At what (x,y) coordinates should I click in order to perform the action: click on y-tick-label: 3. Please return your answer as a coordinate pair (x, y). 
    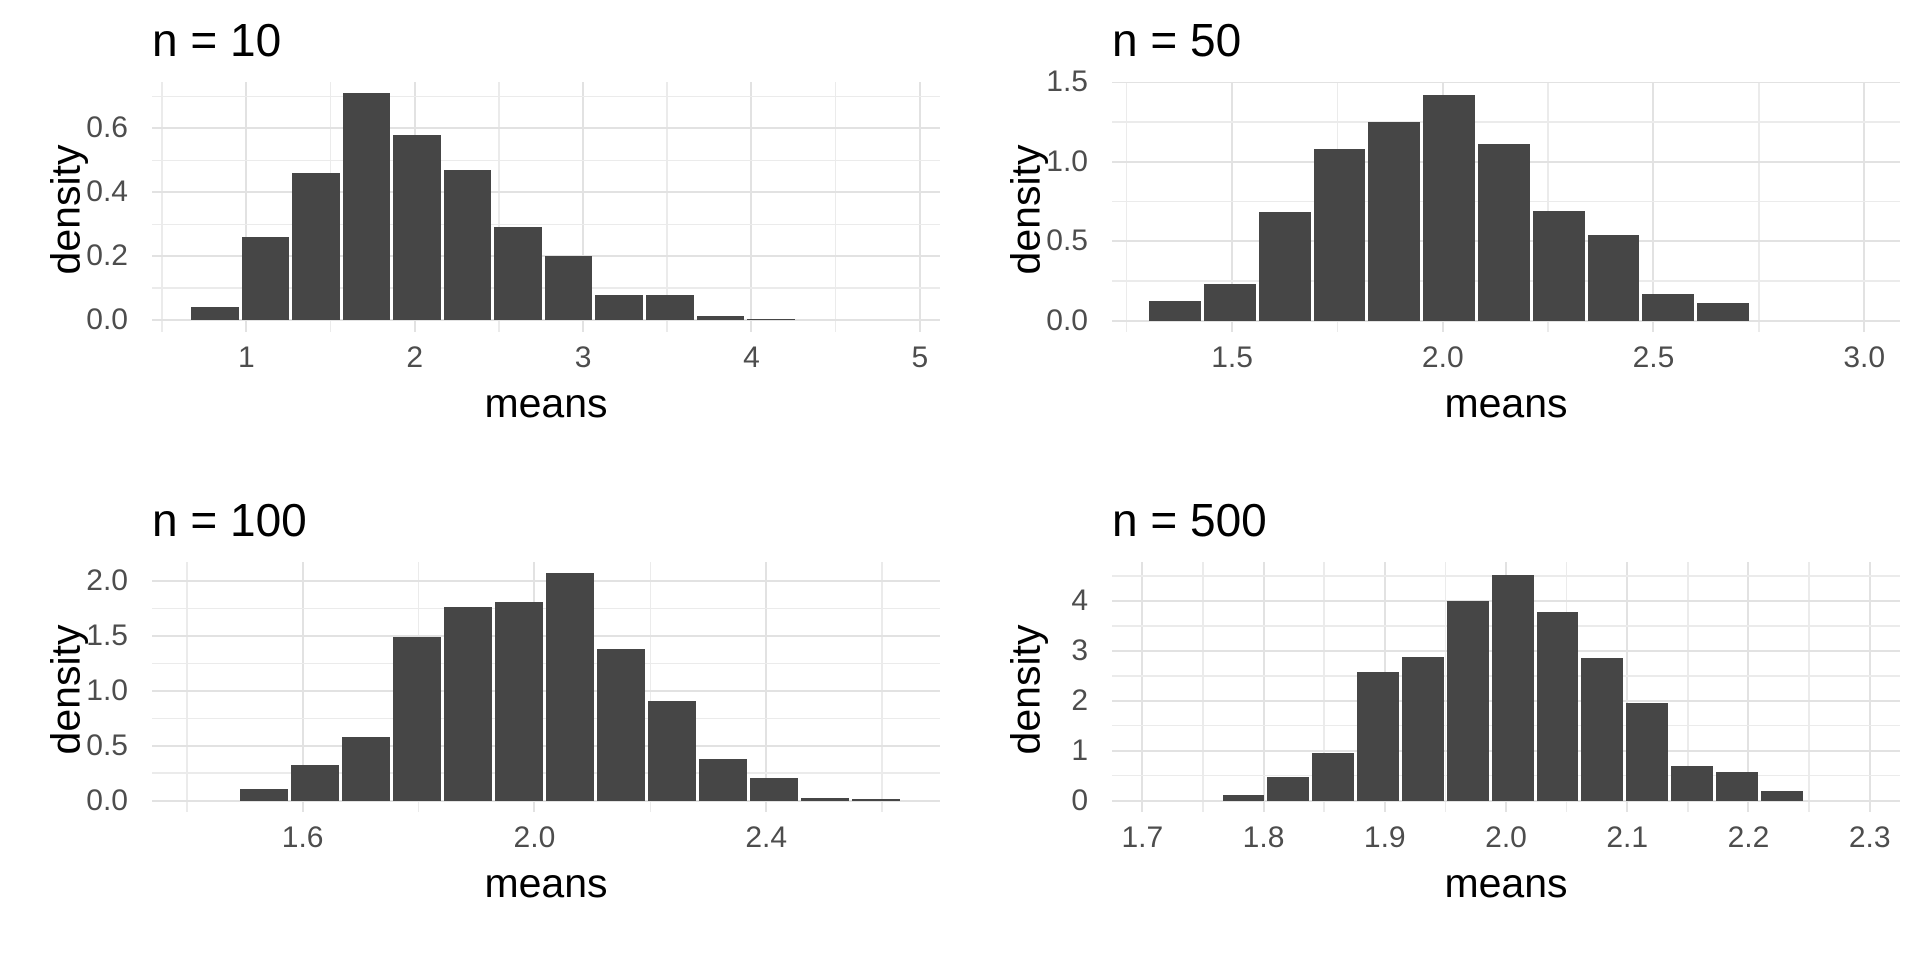
    Looking at the image, I should click on (1079, 650).